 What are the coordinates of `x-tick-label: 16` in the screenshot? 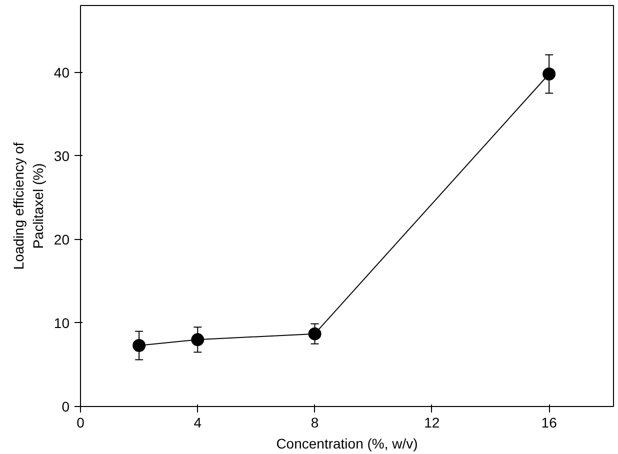 It's located at (549, 422).